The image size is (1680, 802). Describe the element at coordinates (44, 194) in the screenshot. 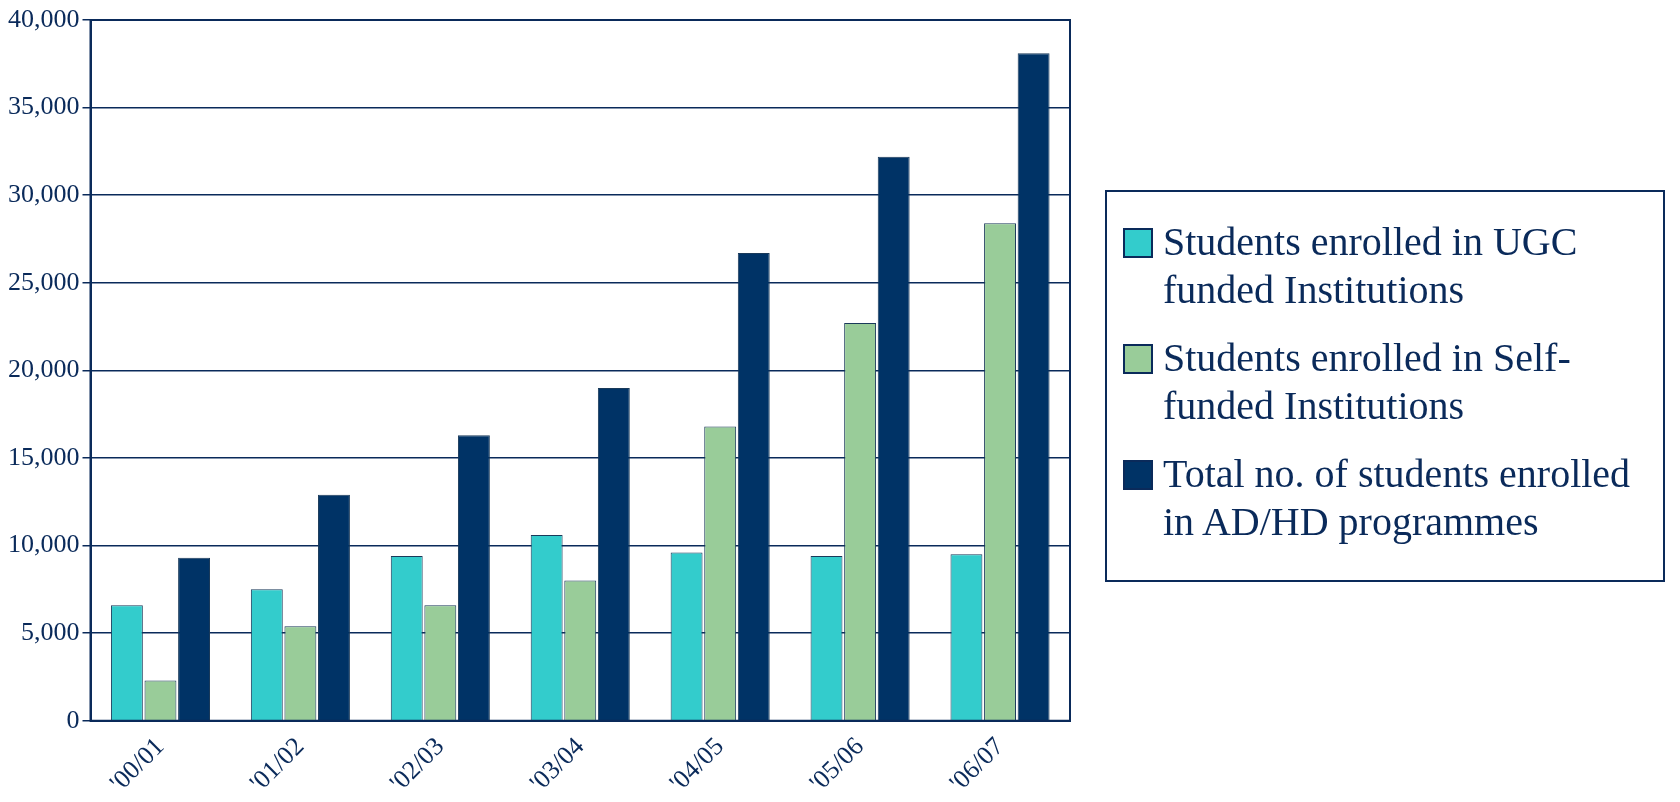

I see `y-tick-label: 30,000` at that location.